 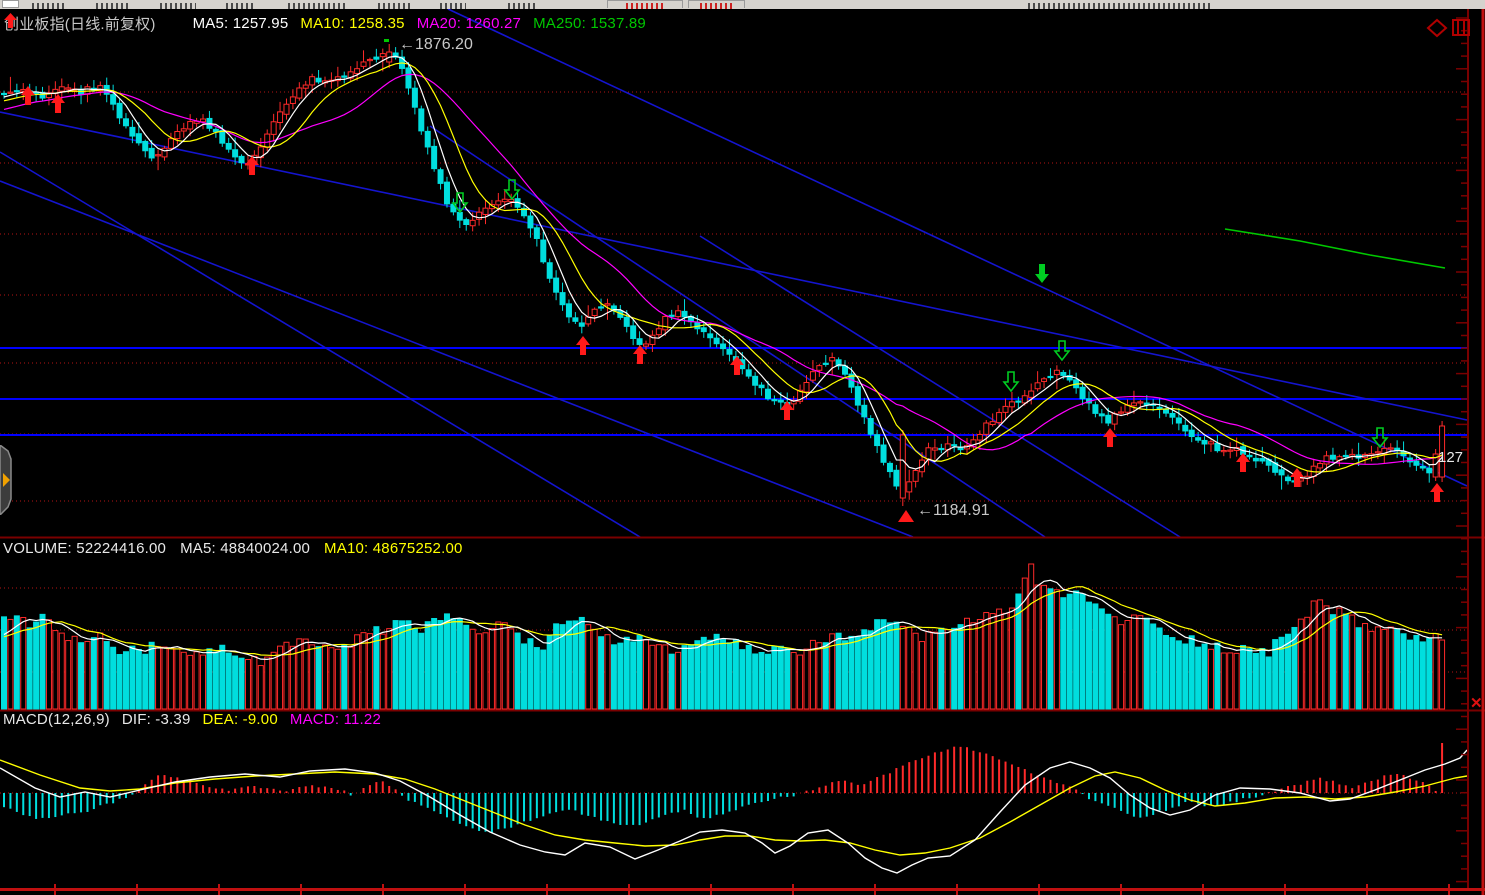 What do you see at coordinates (240, 719) in the screenshot?
I see `dea-label: DEA: -9.00` at bounding box center [240, 719].